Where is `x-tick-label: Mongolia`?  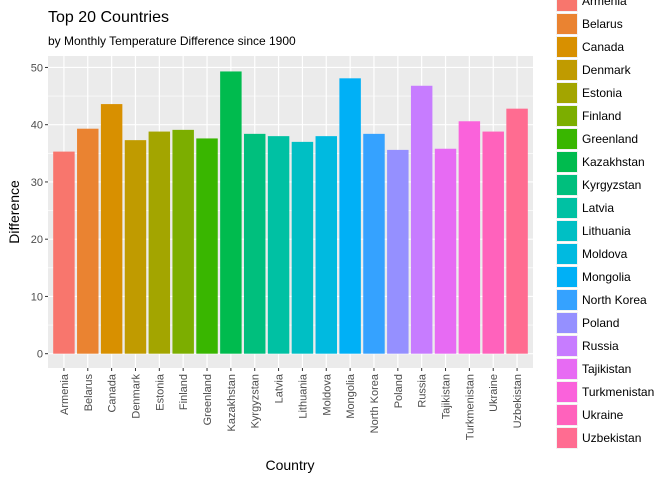 x-tick-label: Mongolia is located at coordinates (351, 396).